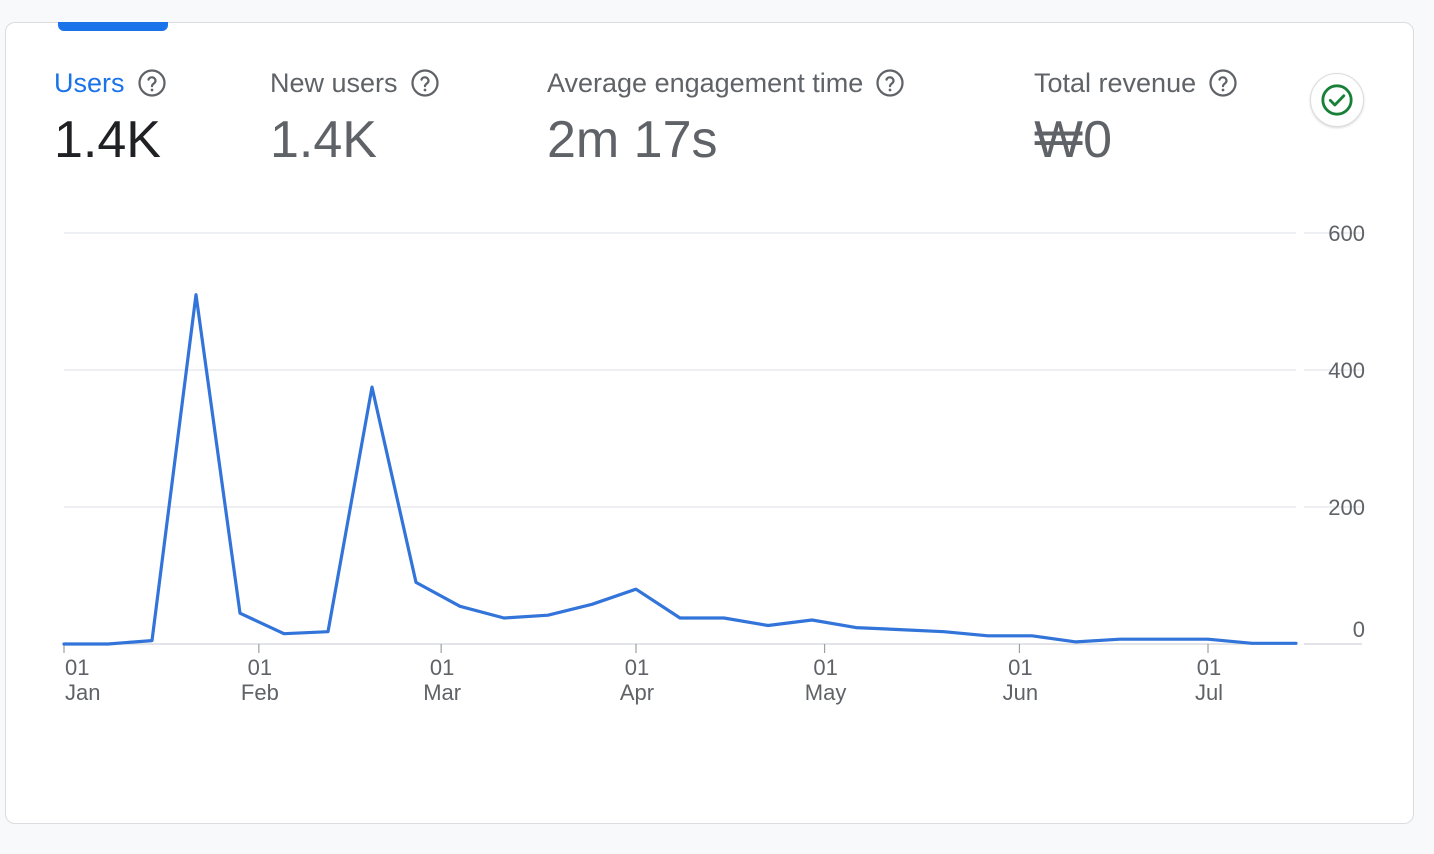  I want to click on metric-users: Users 1.4K, so click(110, 116).